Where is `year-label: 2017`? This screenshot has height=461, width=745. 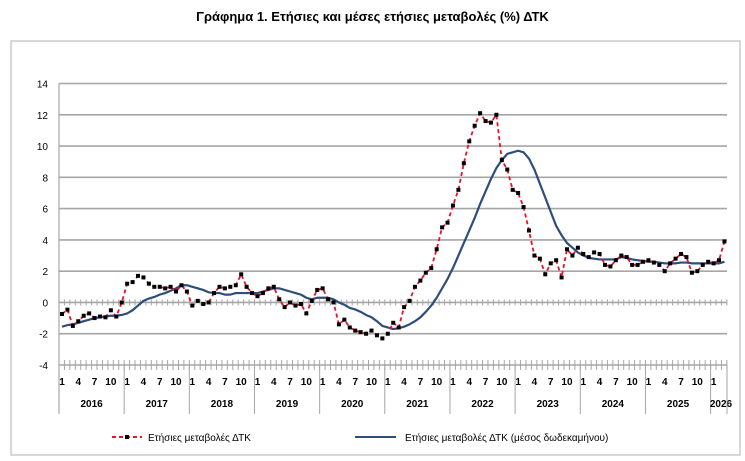
year-label: 2017 is located at coordinates (157, 404).